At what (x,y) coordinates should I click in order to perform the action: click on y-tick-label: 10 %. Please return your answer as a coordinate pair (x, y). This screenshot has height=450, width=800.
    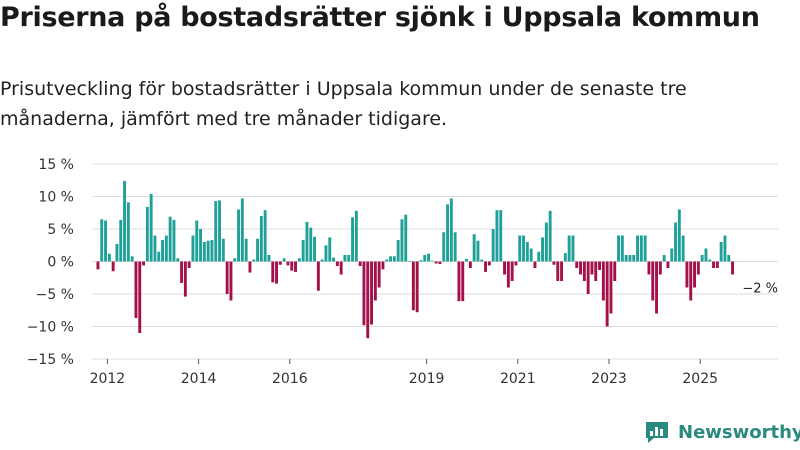
    Looking at the image, I should click on (56, 198).